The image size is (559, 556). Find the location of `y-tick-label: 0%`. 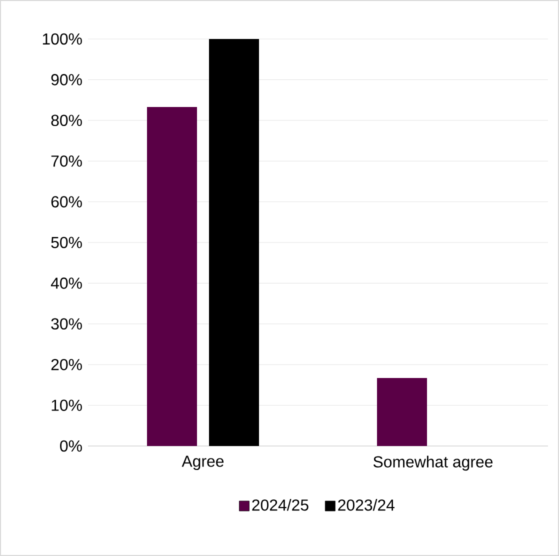

y-tick-label: 0% is located at coordinates (71, 446).